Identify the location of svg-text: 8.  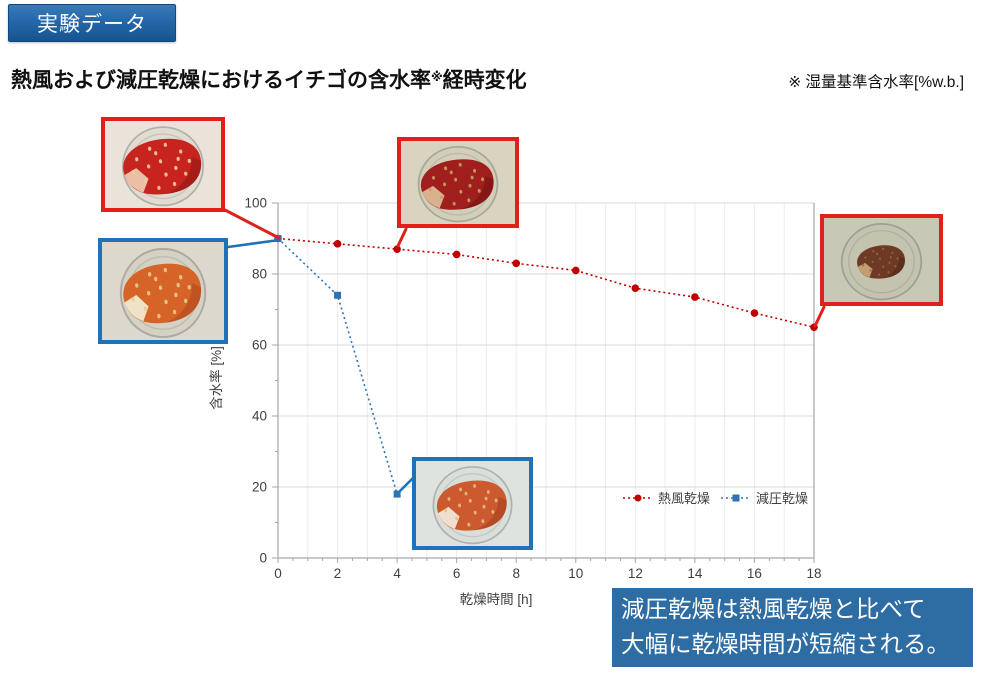
(516, 573).